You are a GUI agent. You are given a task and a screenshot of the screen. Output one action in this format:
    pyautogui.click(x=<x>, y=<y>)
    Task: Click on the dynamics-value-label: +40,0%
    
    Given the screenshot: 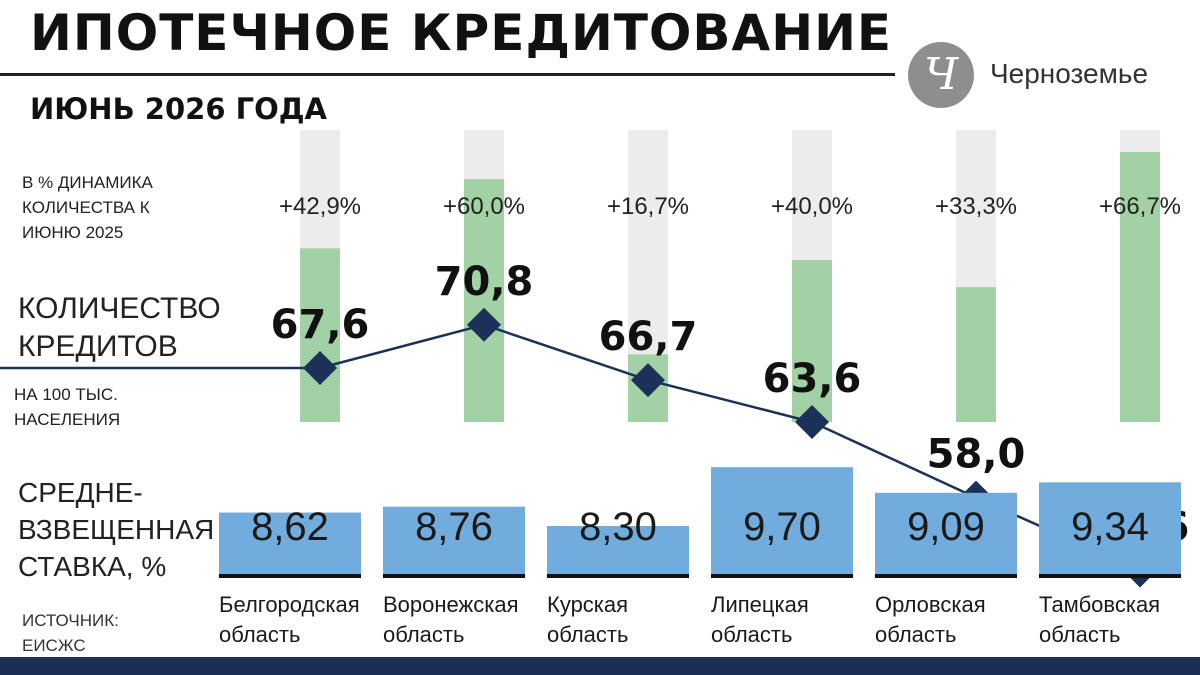 What is the action you would take?
    pyautogui.click(x=812, y=206)
    